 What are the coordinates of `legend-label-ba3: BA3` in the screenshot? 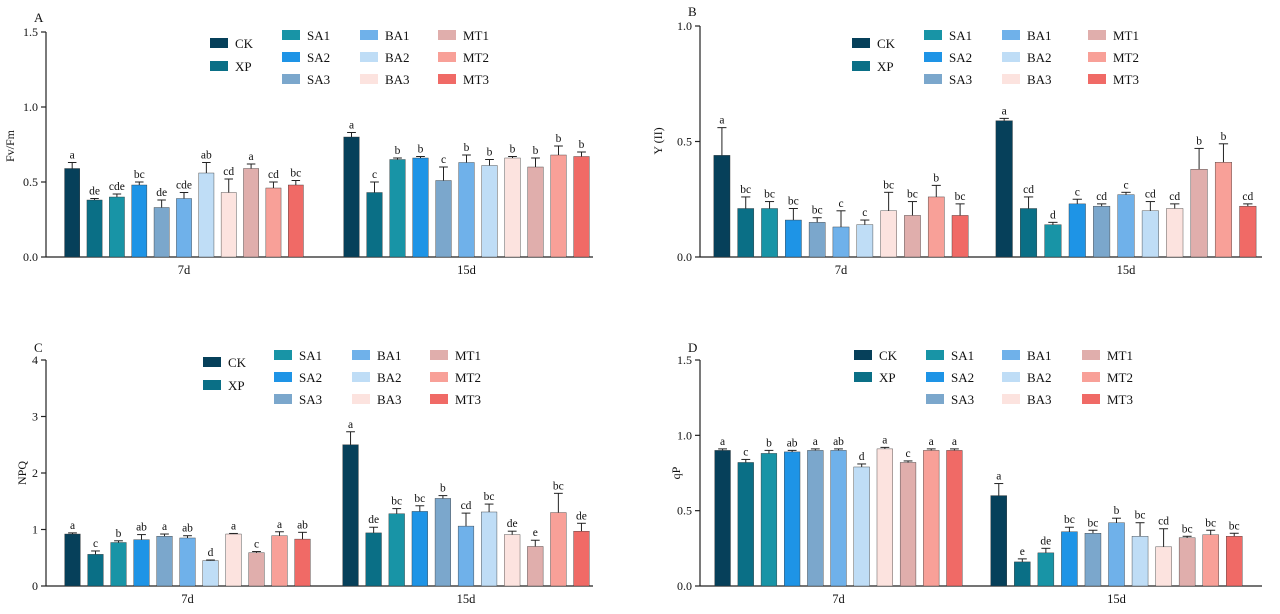 It's located at (1039, 79).